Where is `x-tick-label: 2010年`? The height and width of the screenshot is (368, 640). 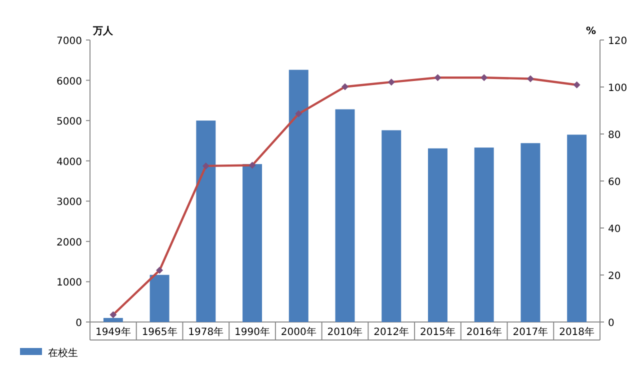
x-tick-label: 2010年 is located at coordinates (345, 332).